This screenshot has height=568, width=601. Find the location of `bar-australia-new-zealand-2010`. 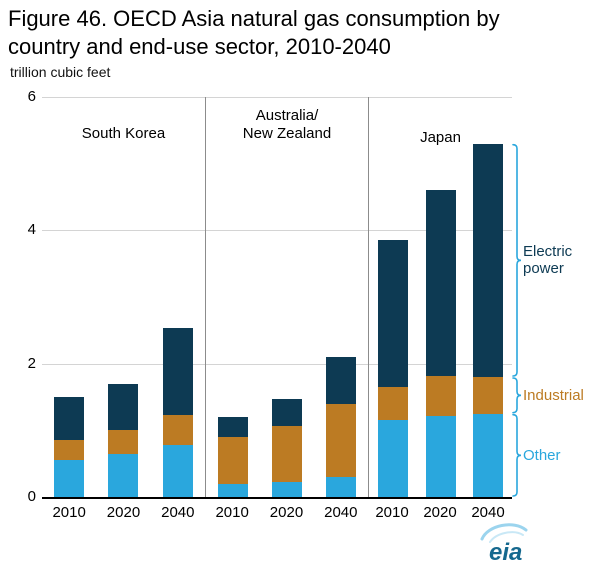

bar-australia-new-zealand-2010 is located at coordinates (233, 457).